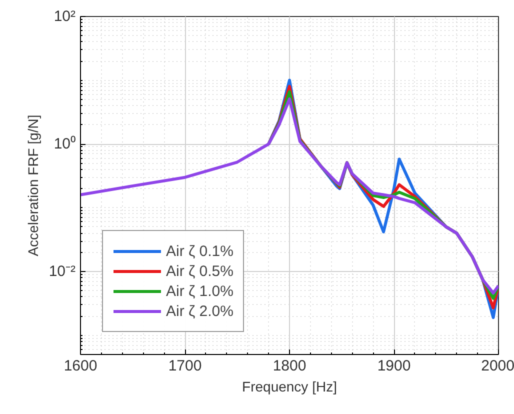  I want to click on y-tick-label: 10⁻², so click(62, 271).